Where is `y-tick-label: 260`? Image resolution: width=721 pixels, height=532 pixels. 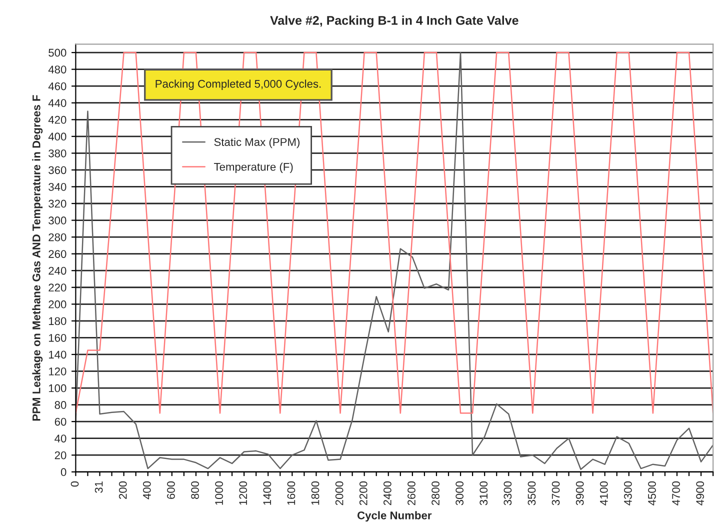 y-tick-label: 260 is located at coordinates (57, 254).